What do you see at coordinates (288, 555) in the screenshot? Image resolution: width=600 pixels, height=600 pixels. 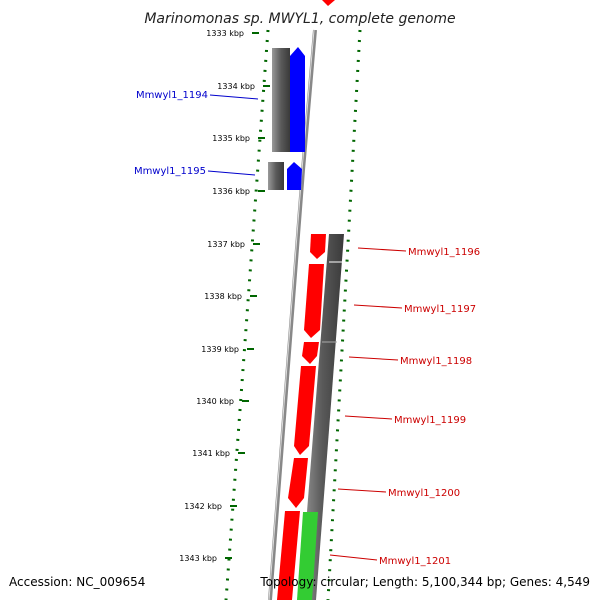 I see `gene-arrow-partial-bottom` at bounding box center [288, 555].